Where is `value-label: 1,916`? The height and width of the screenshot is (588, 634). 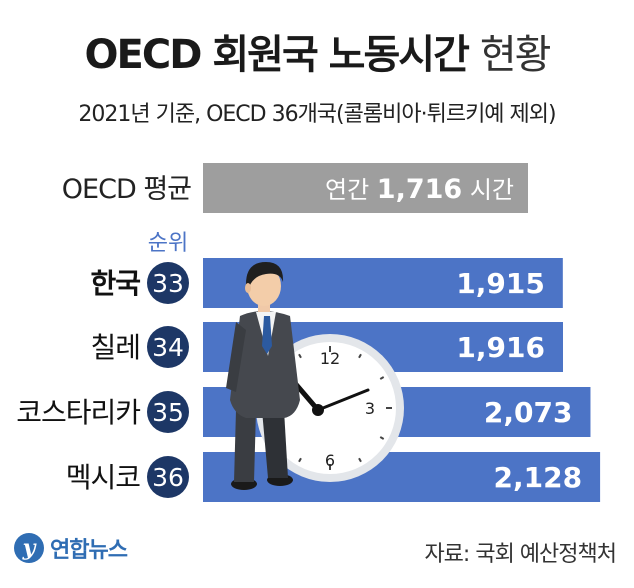
value-label: 1,916 is located at coordinates (500, 347).